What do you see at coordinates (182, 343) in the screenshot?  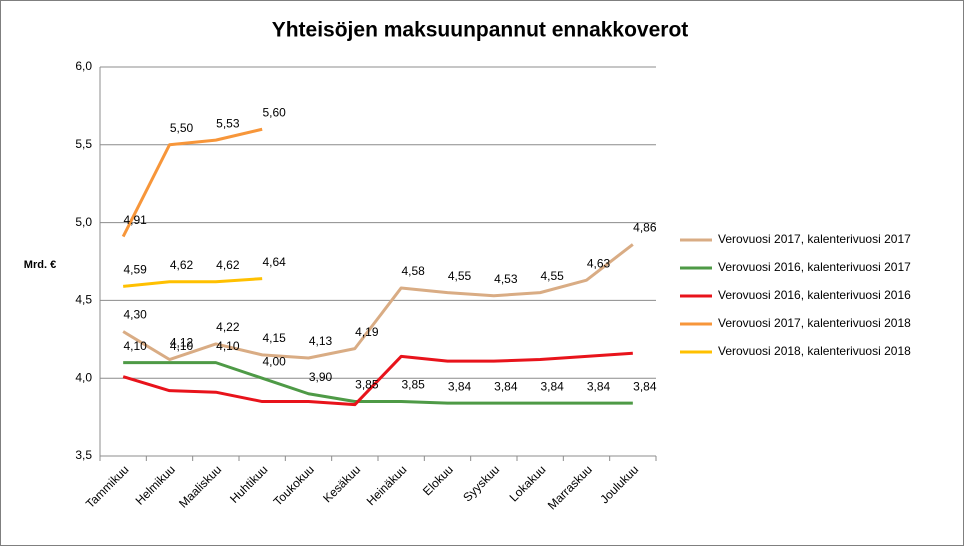 I see `data-label: 4,12` at bounding box center [182, 343].